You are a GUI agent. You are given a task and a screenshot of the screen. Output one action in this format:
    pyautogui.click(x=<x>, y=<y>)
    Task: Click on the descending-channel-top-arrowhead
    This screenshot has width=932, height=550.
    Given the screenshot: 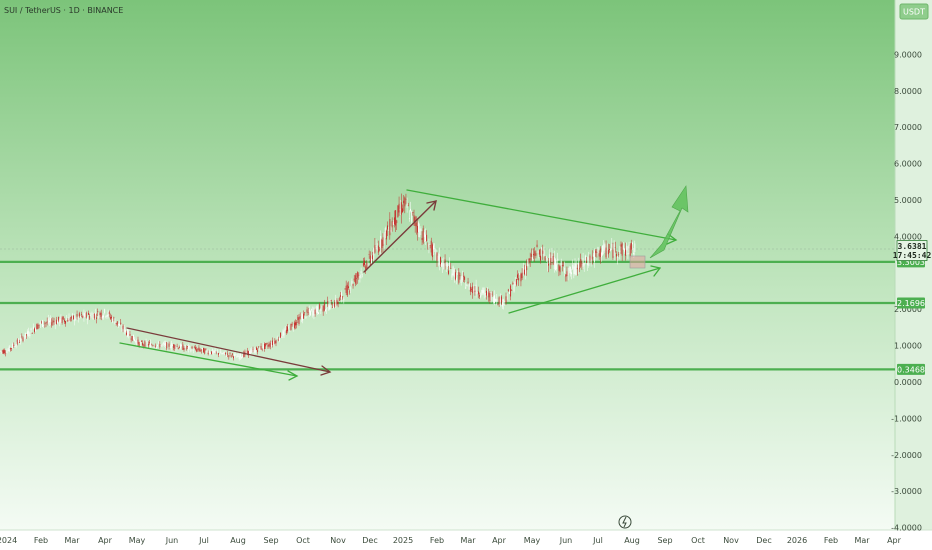 What is the action you would take?
    pyautogui.click(x=326, y=370)
    